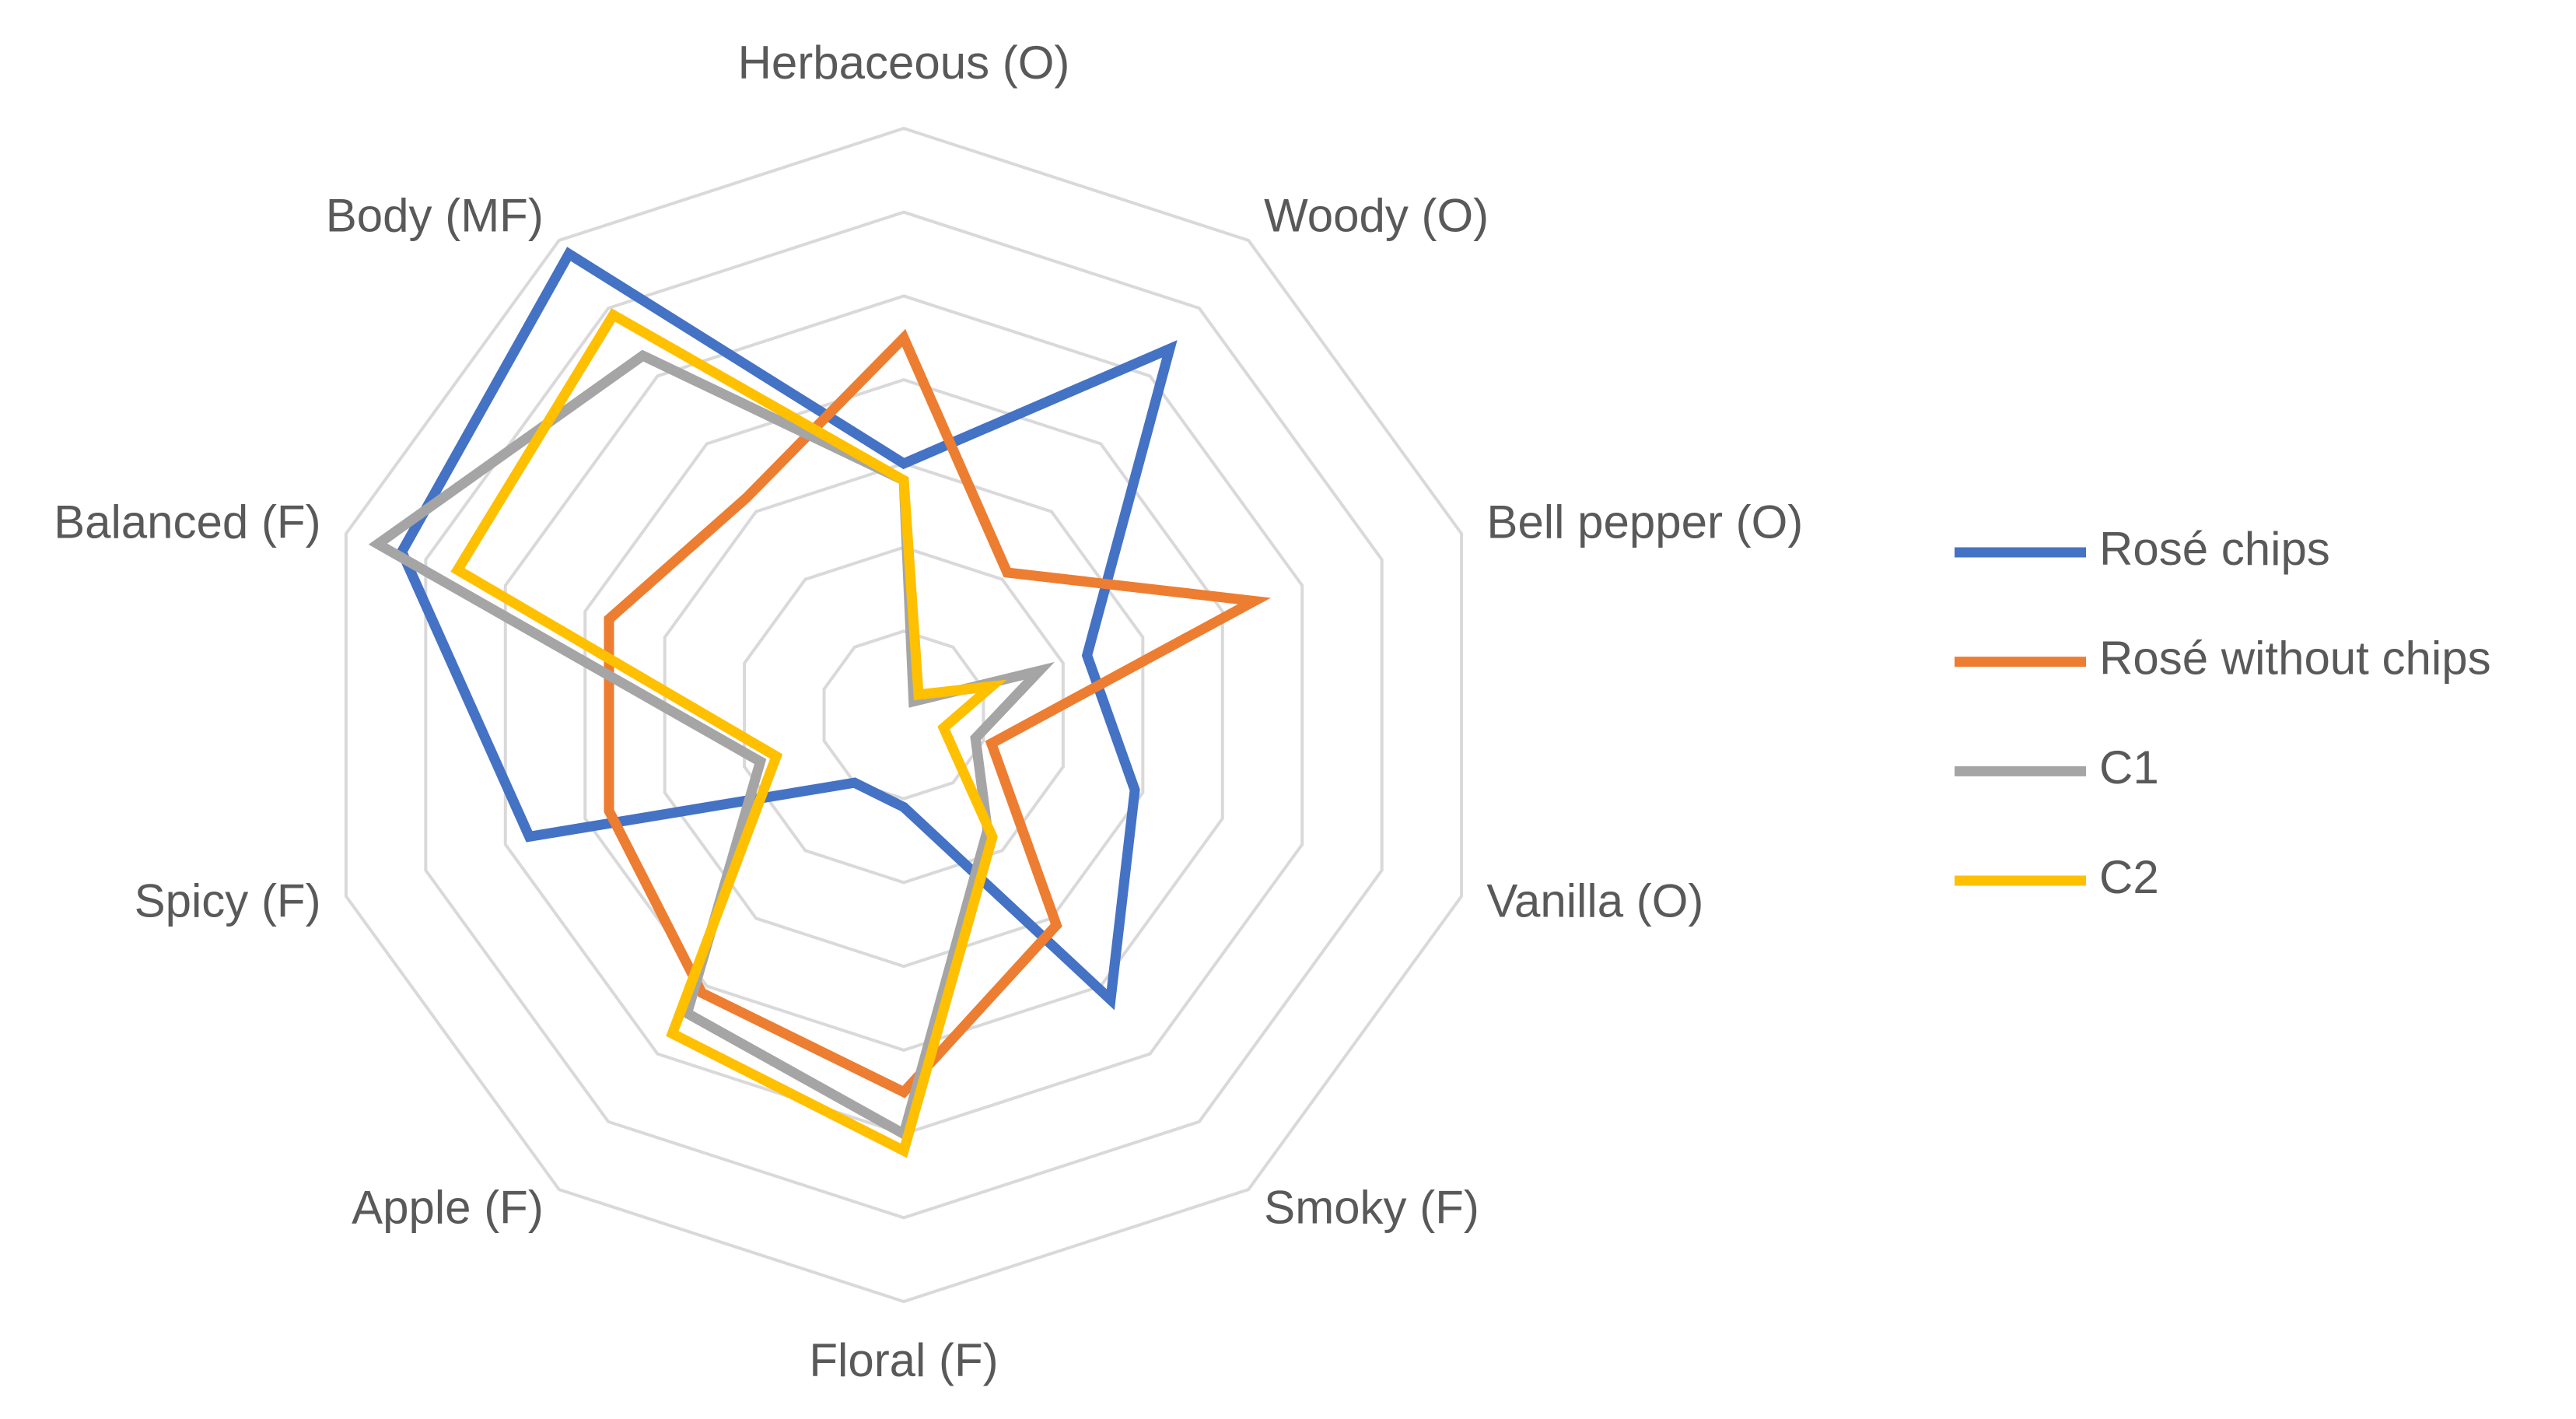  I want to click on legend-label: C2, so click(2129, 877).